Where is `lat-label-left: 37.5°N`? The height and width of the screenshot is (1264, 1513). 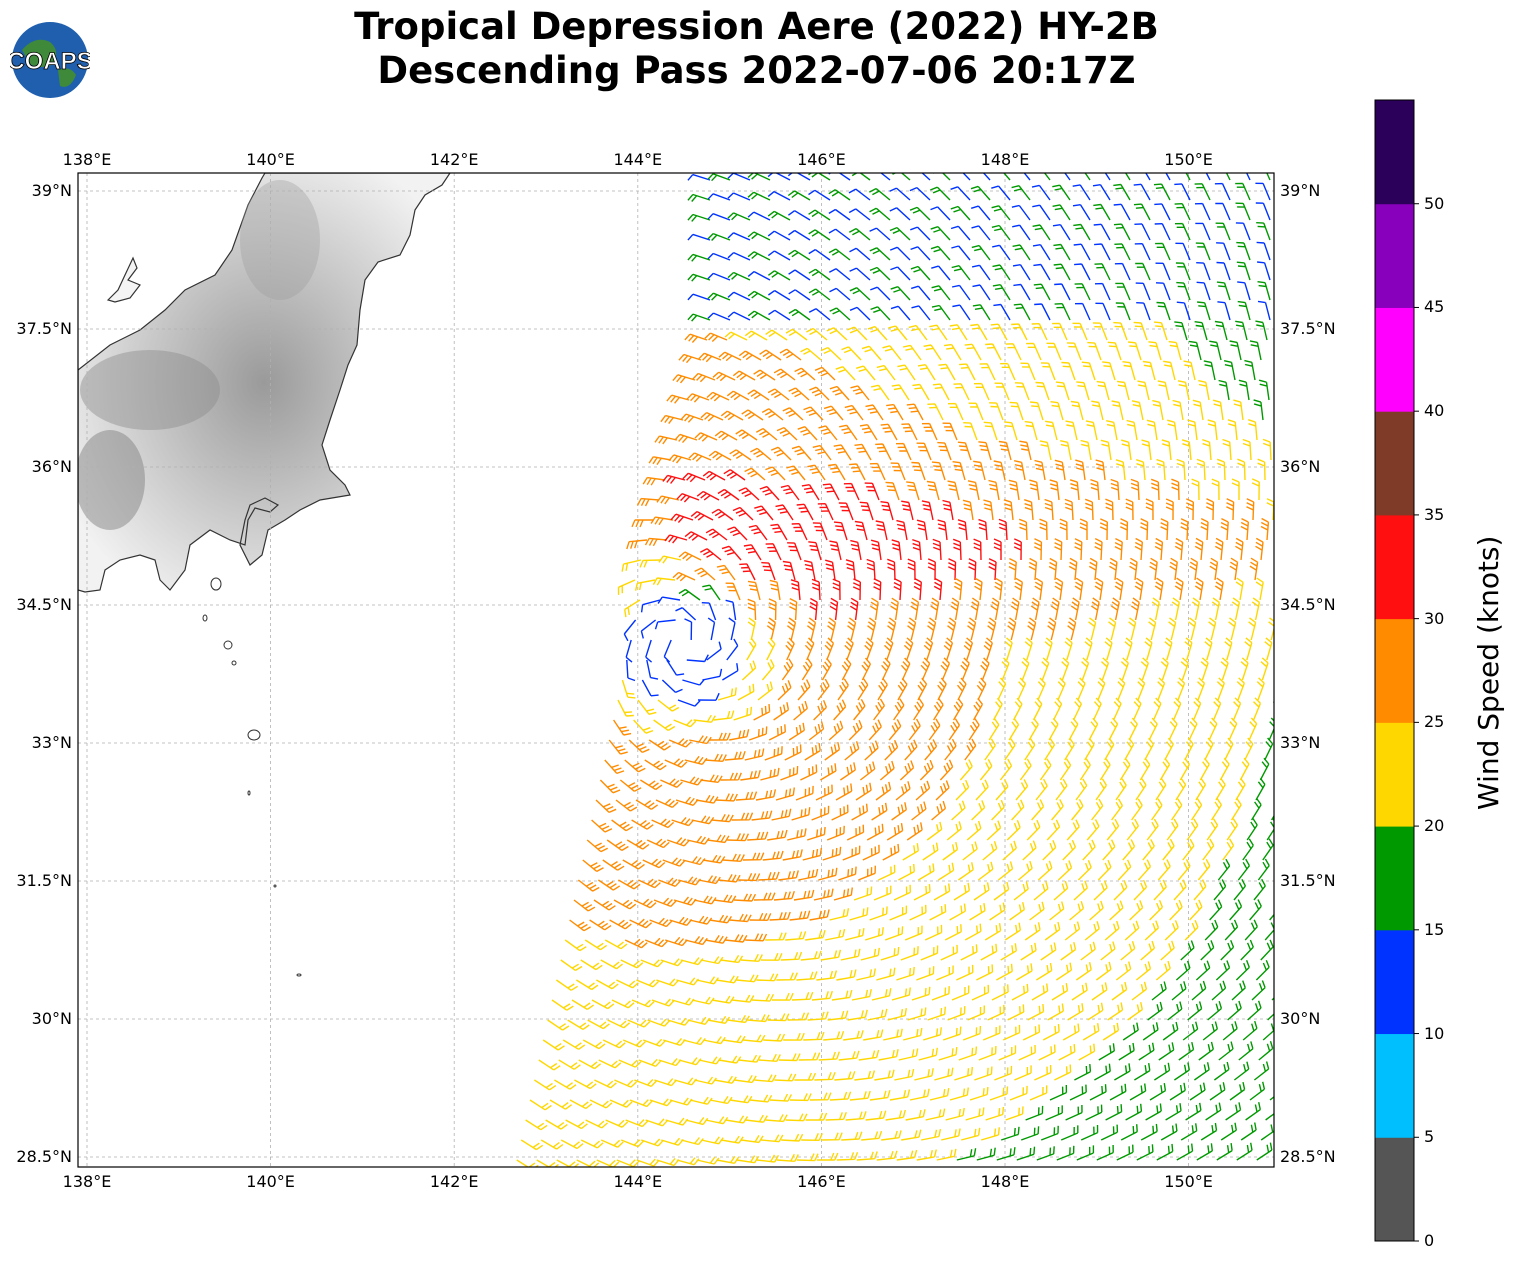
lat-label-left: 37.5°N is located at coordinates (44, 328).